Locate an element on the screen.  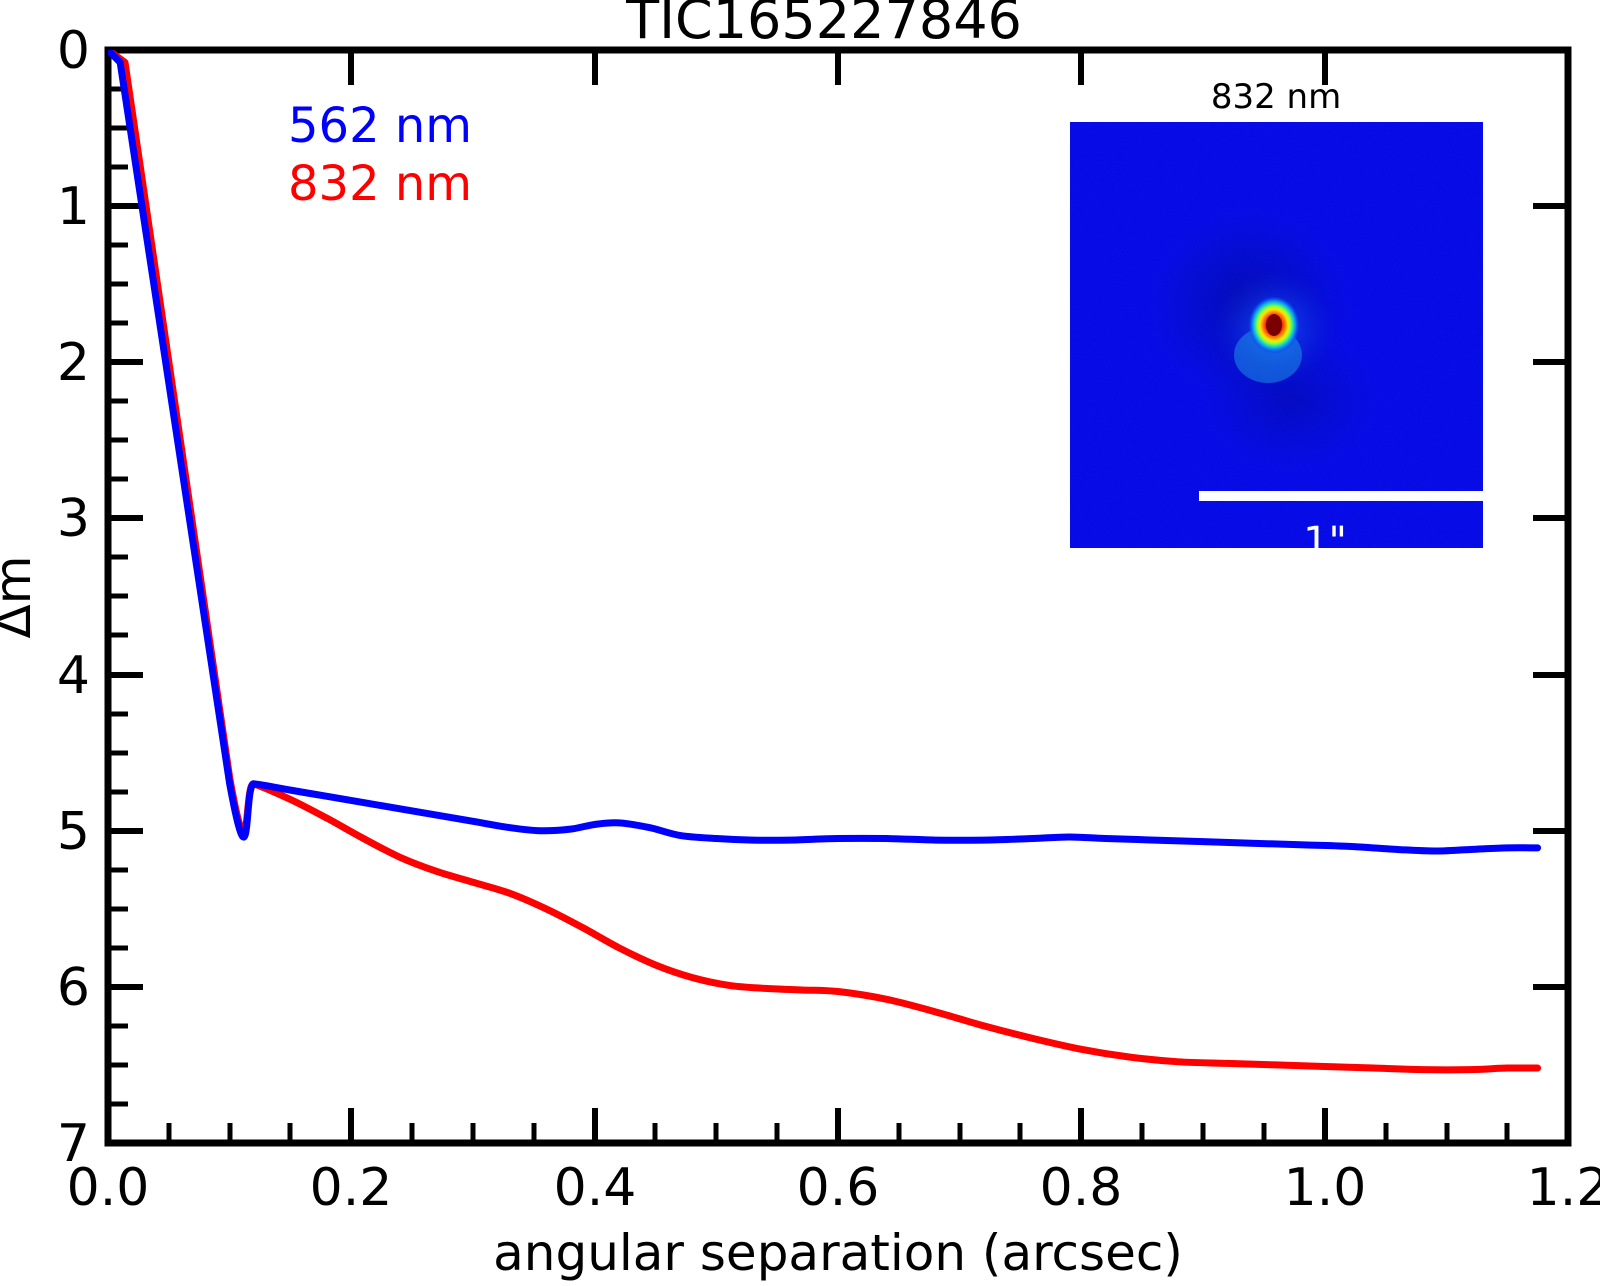
legend-item-832nm: 832 nm is located at coordinates (380, 184).